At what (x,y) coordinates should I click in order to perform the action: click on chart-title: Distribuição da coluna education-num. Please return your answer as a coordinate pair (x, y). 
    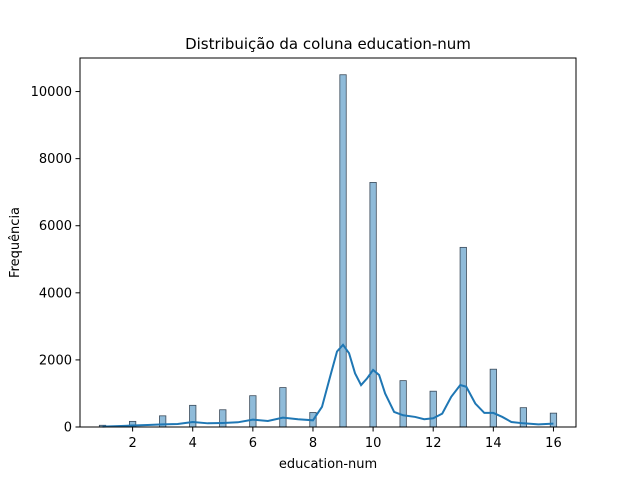
    Looking at the image, I should click on (328, 44).